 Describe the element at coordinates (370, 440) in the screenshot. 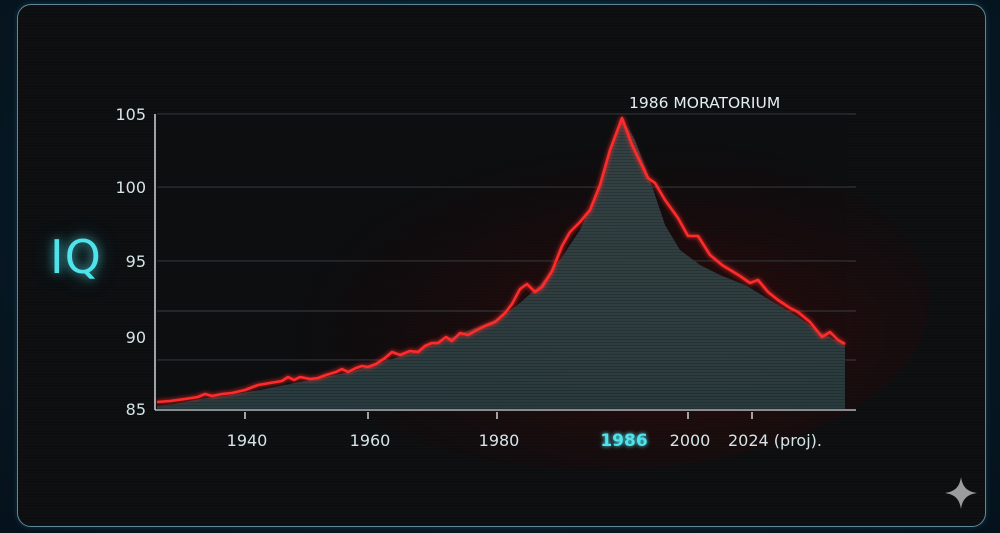

I see `x-tick-1960: 1960` at that location.